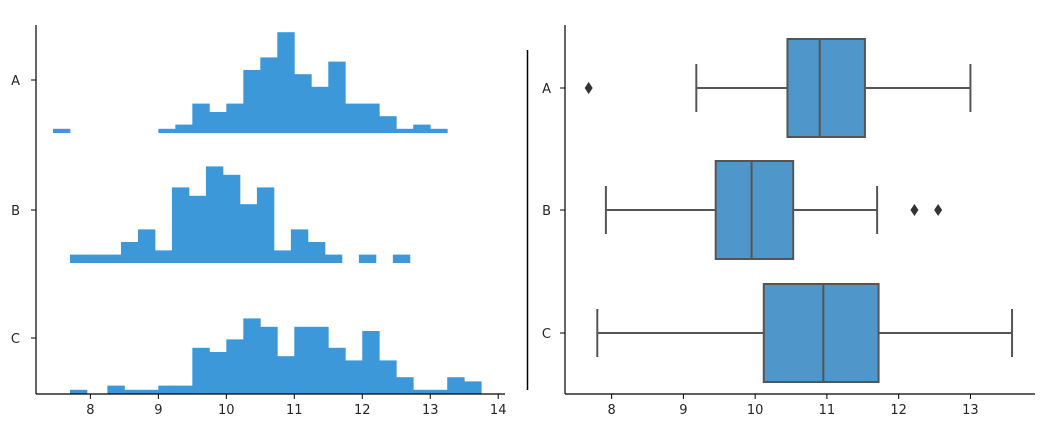 The height and width of the screenshot is (440, 1045). I want to click on box-B, so click(754, 210).